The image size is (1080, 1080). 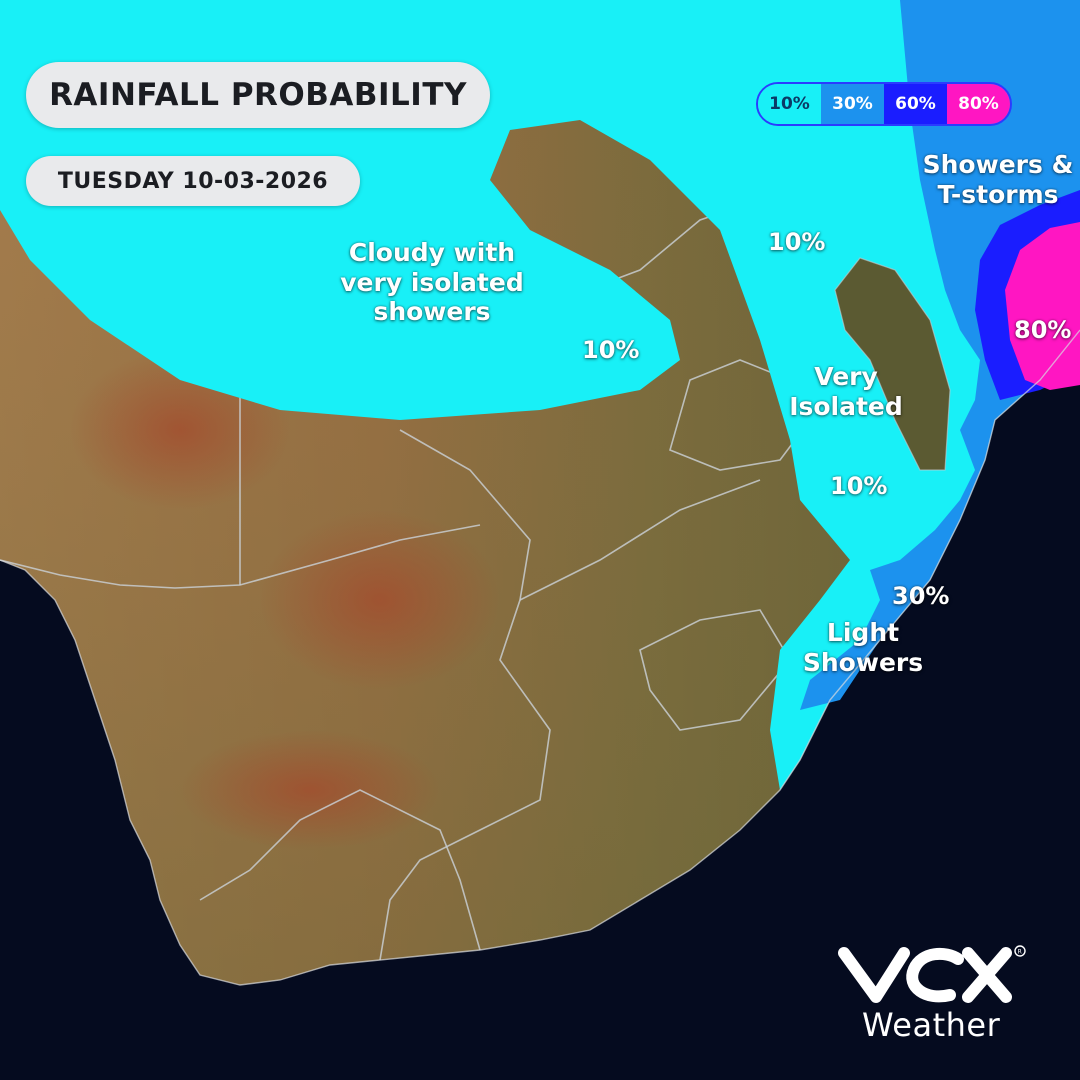 I want to click on label-cloudy: Cloudy with very isolated showers, so click(x=432, y=282).